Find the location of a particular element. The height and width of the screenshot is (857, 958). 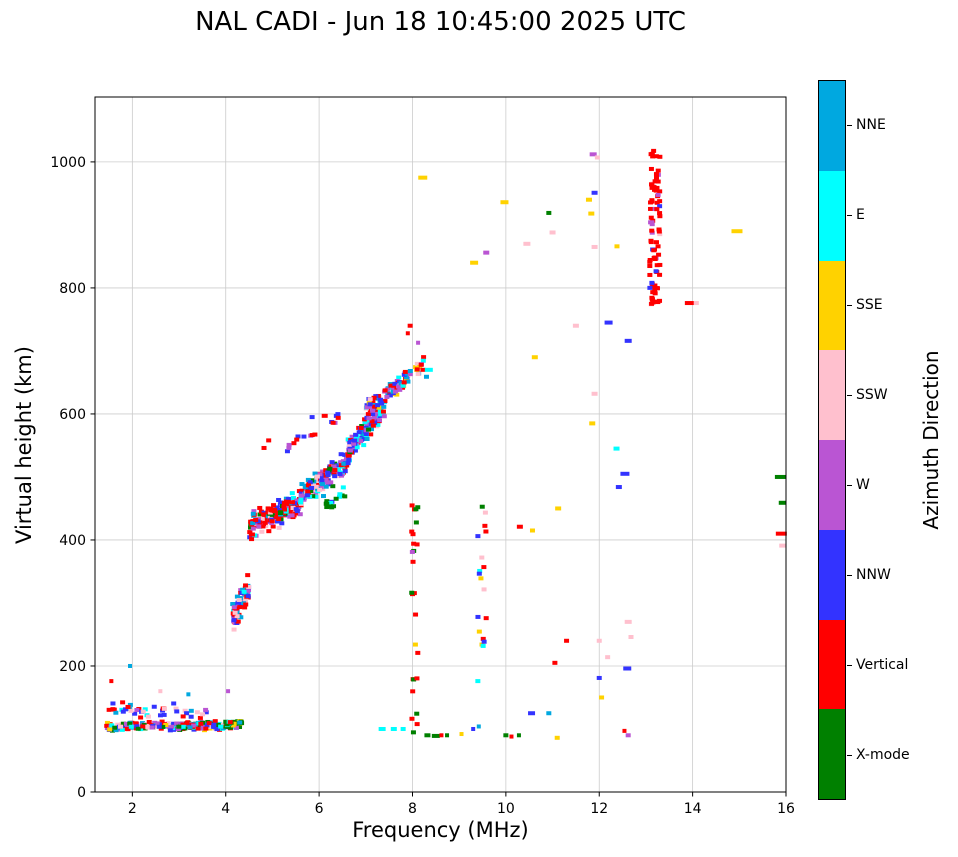

x-tick-label: 6 is located at coordinates (319, 809).